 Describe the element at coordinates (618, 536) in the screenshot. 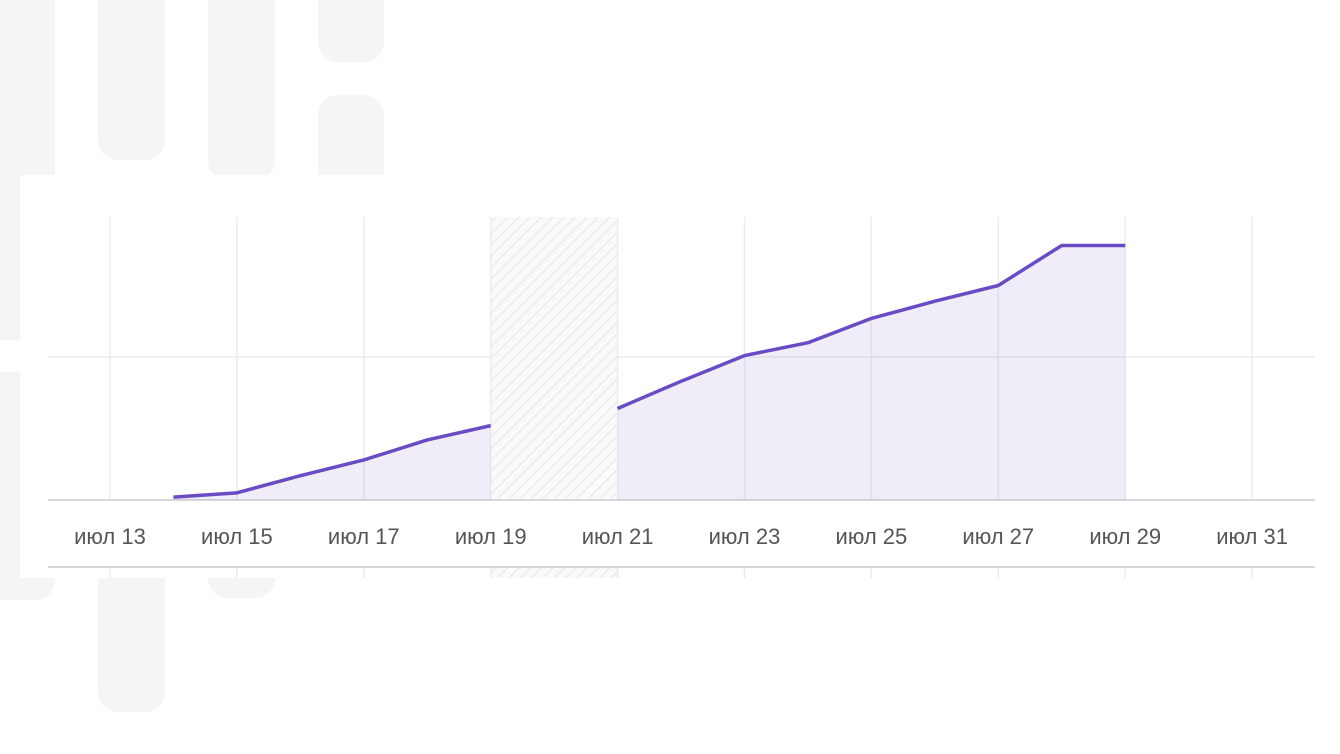

I see `x-tick-label: июл 21` at that location.